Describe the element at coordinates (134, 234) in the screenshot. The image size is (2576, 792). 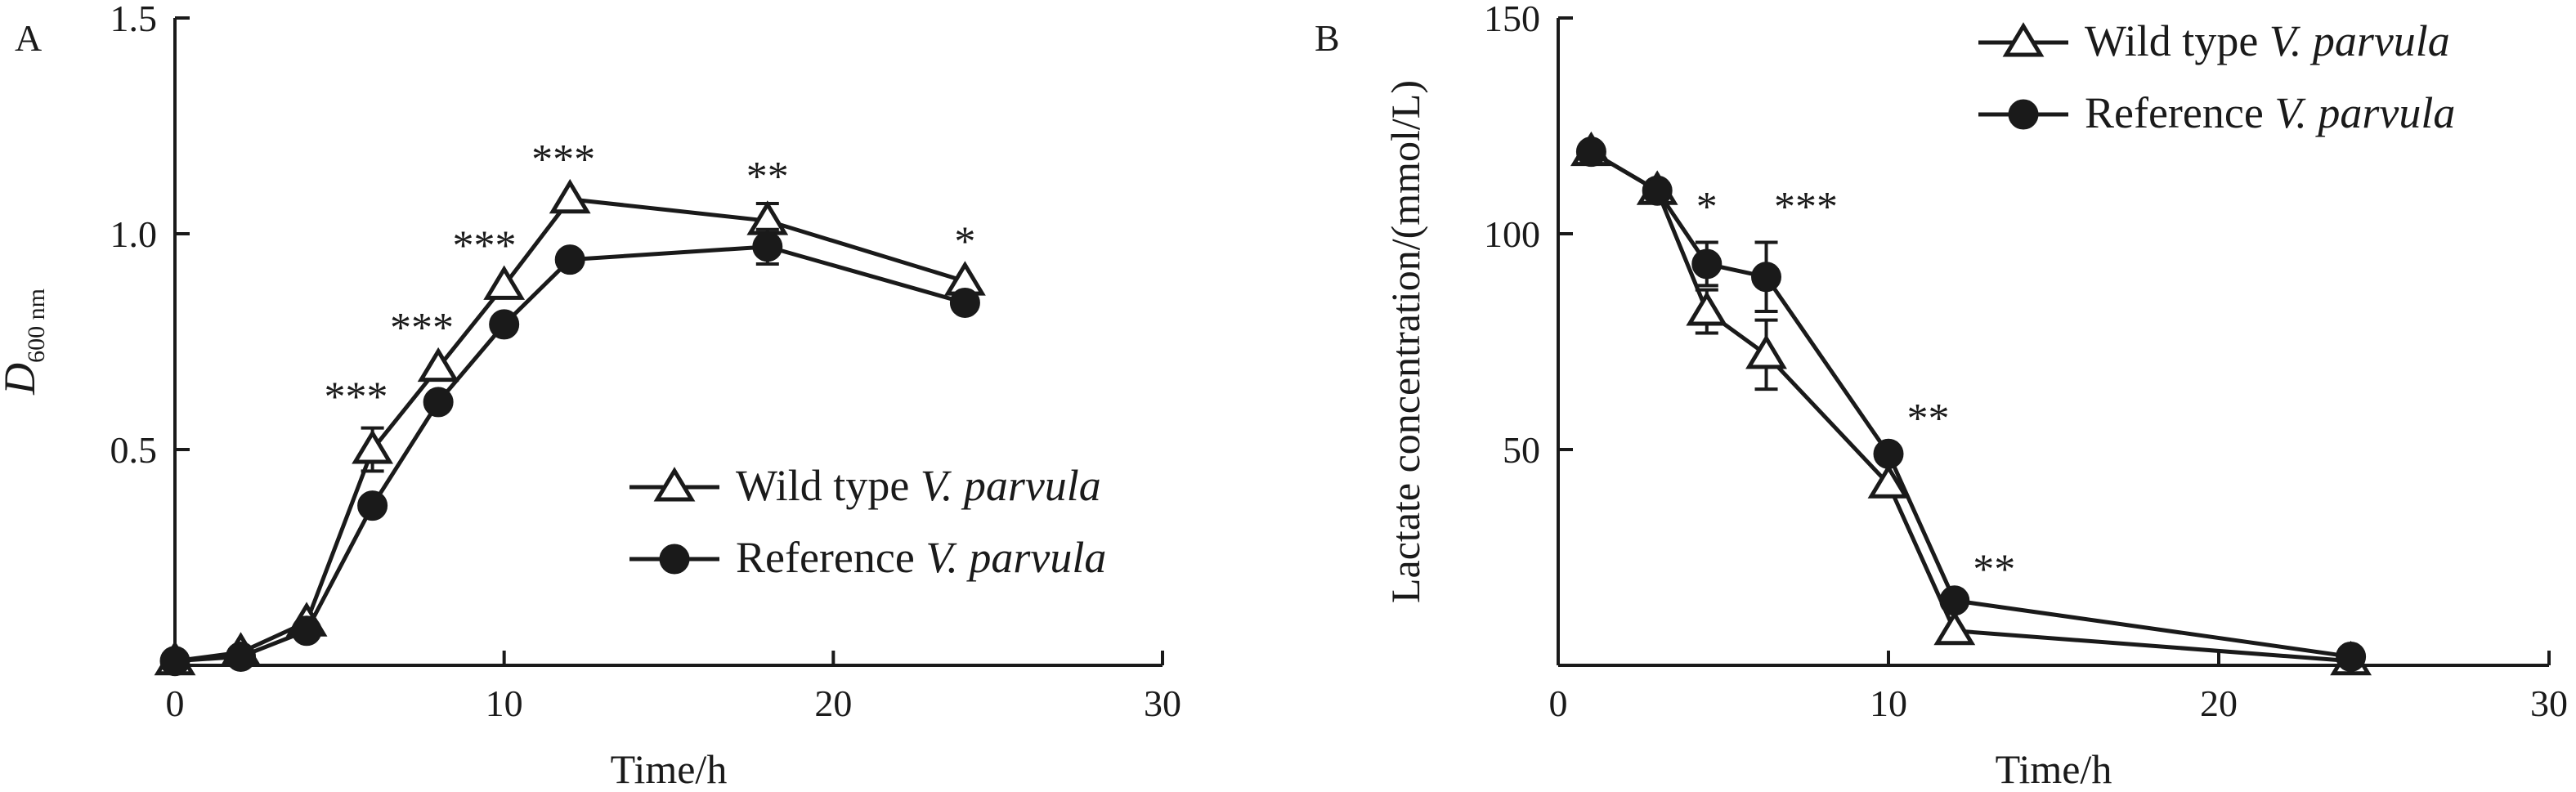
I see `y-tick-label: 1.0` at that location.